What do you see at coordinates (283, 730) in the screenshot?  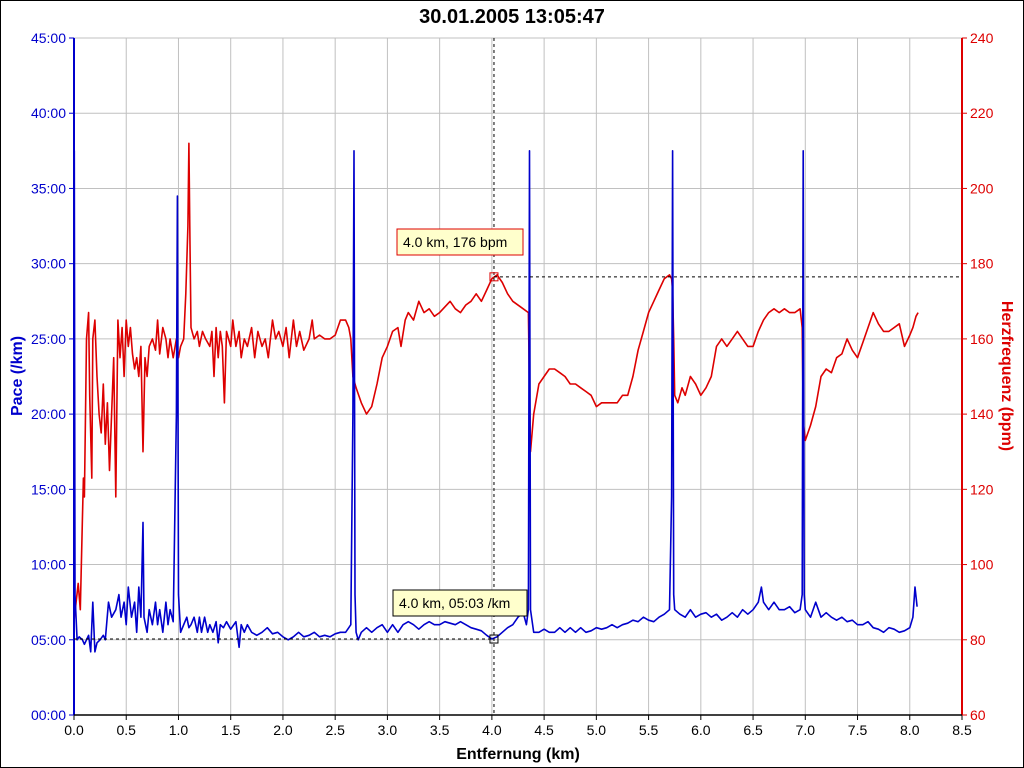 I see `x-tick-label: 2.0` at bounding box center [283, 730].